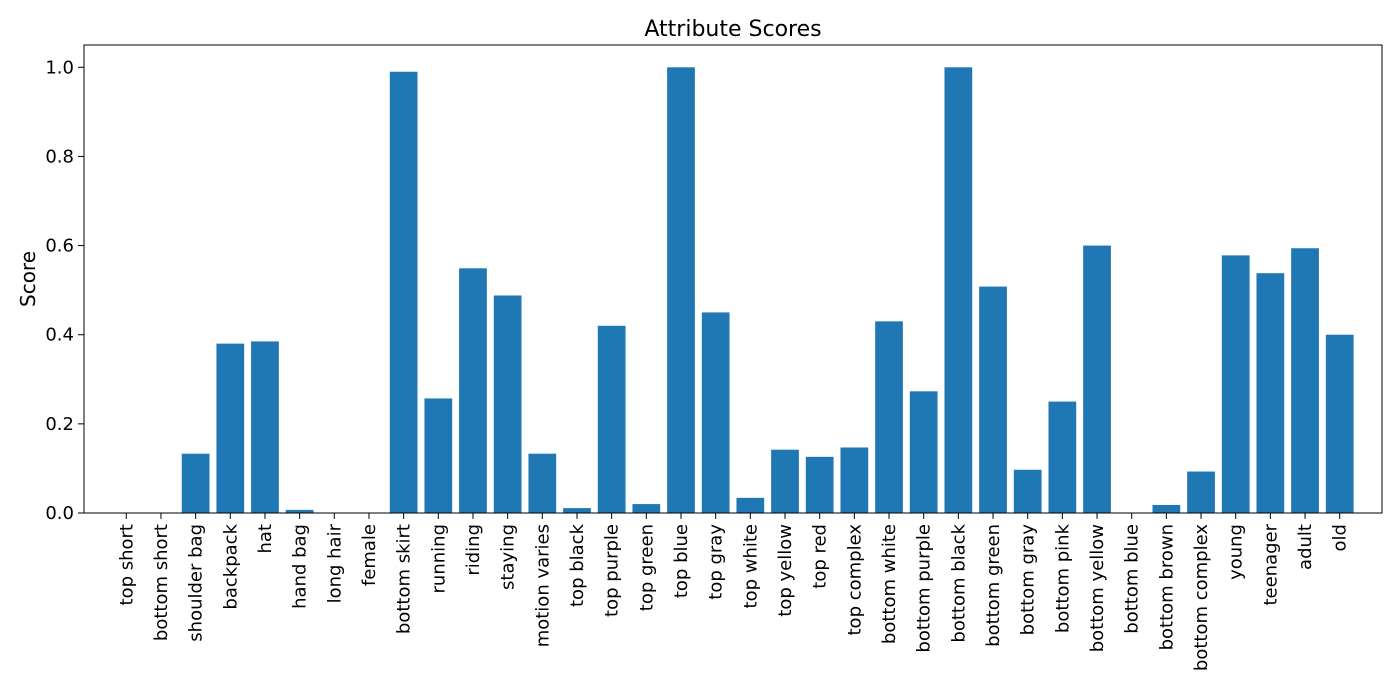  I want to click on bar-bottom-gray, so click(1027, 491).